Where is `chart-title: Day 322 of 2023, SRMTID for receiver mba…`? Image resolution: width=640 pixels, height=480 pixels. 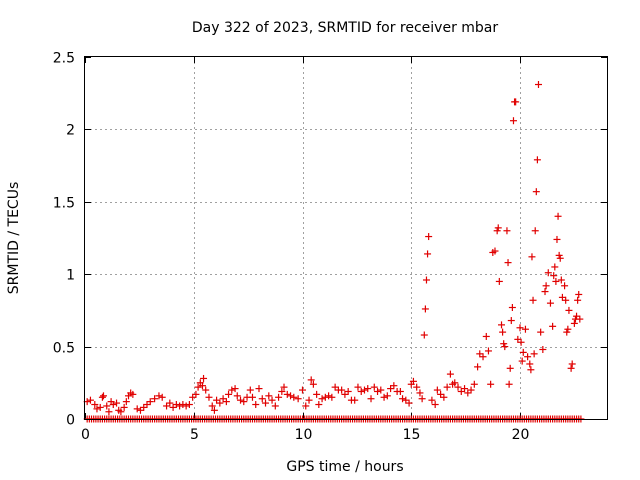 chart-title: Day 322 of 2023, SRMTID for receiver mba… is located at coordinates (345, 28).